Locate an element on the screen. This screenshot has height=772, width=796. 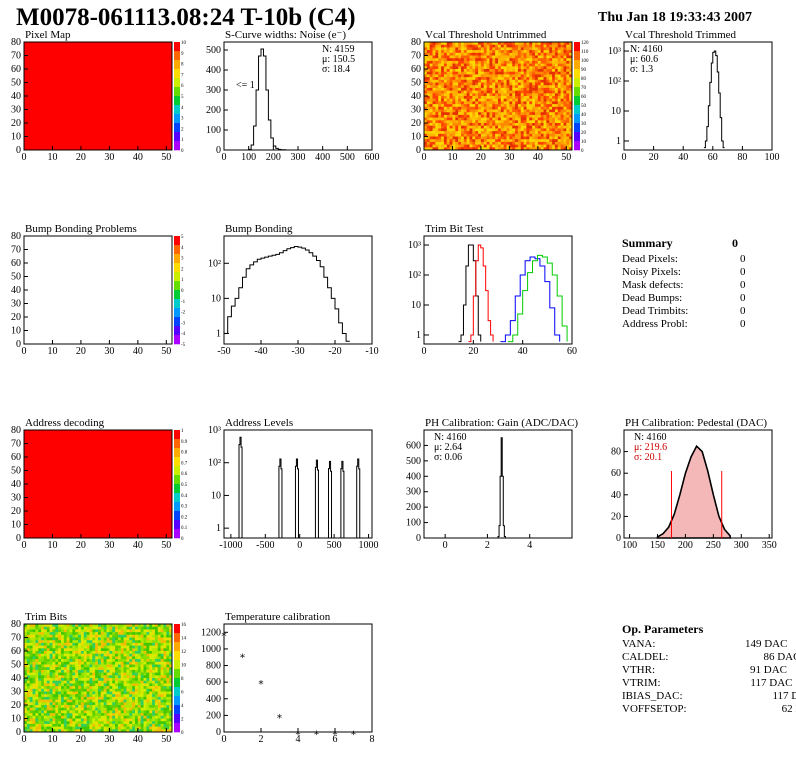
bump-bonding-y-tick-label: 10 is located at coordinates (216, 298).